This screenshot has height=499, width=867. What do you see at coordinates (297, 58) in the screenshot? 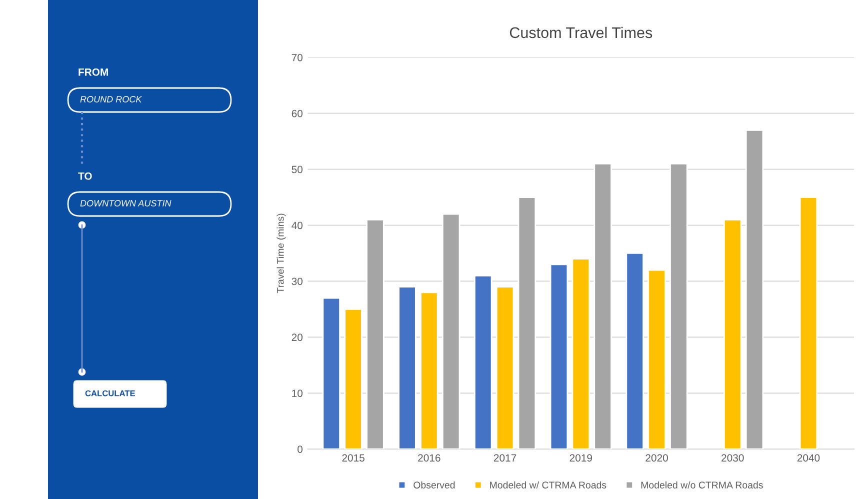
I see `y-tick-label: 70` at bounding box center [297, 58].